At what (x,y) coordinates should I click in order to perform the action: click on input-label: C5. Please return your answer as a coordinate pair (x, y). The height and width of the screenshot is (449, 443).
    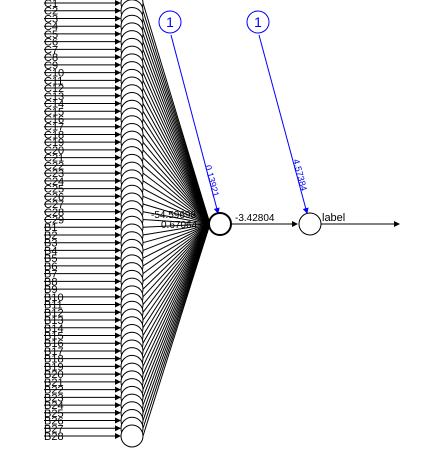
    Looking at the image, I should click on (51, 35).